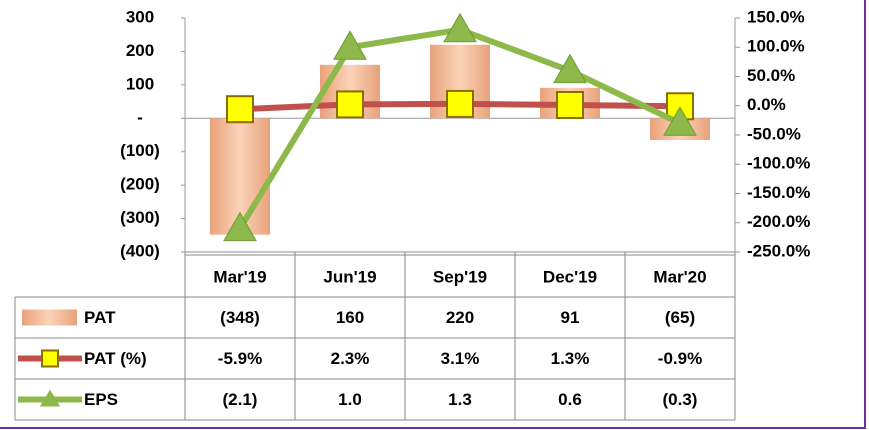 The width and height of the screenshot is (869, 430). What do you see at coordinates (140, 217) in the screenshot?
I see `y-tick-label: (300)` at bounding box center [140, 217].